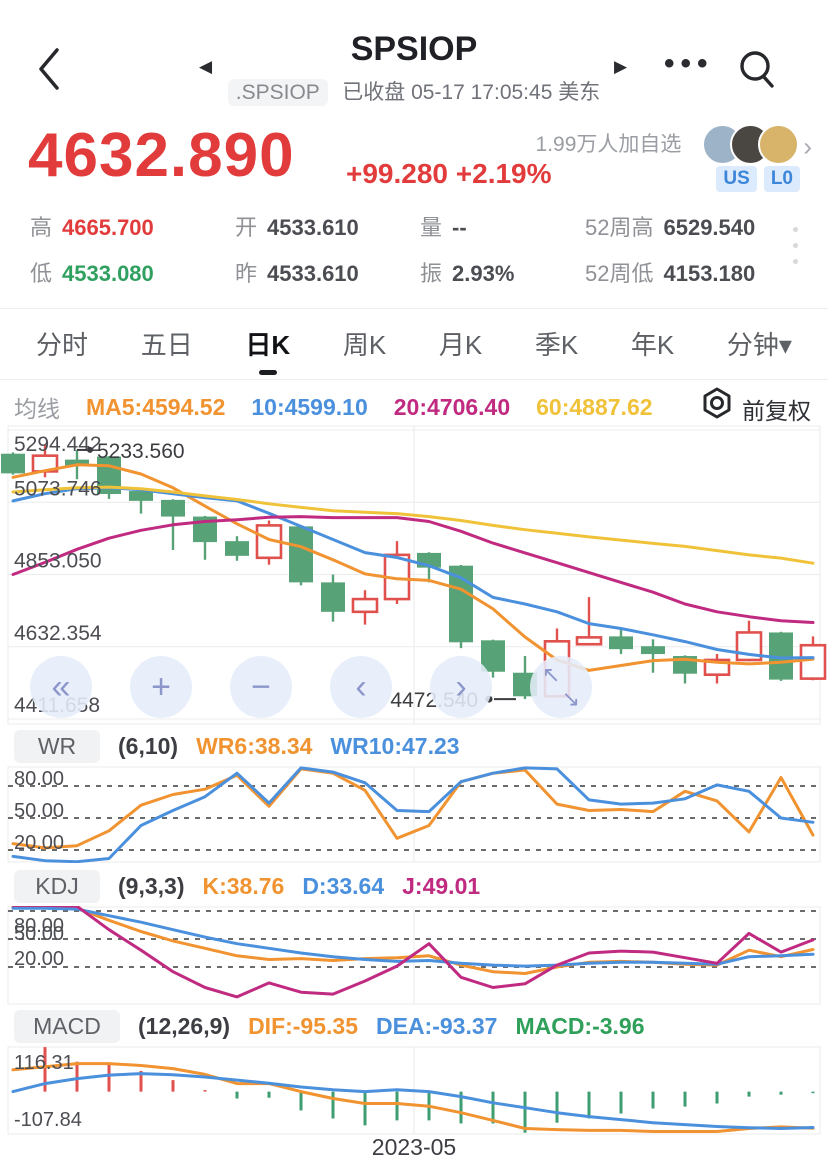 The image size is (828, 1171). Describe the element at coordinates (277, 92) in the screenshot. I see `symbol-chip: .SPSIOP` at that location.